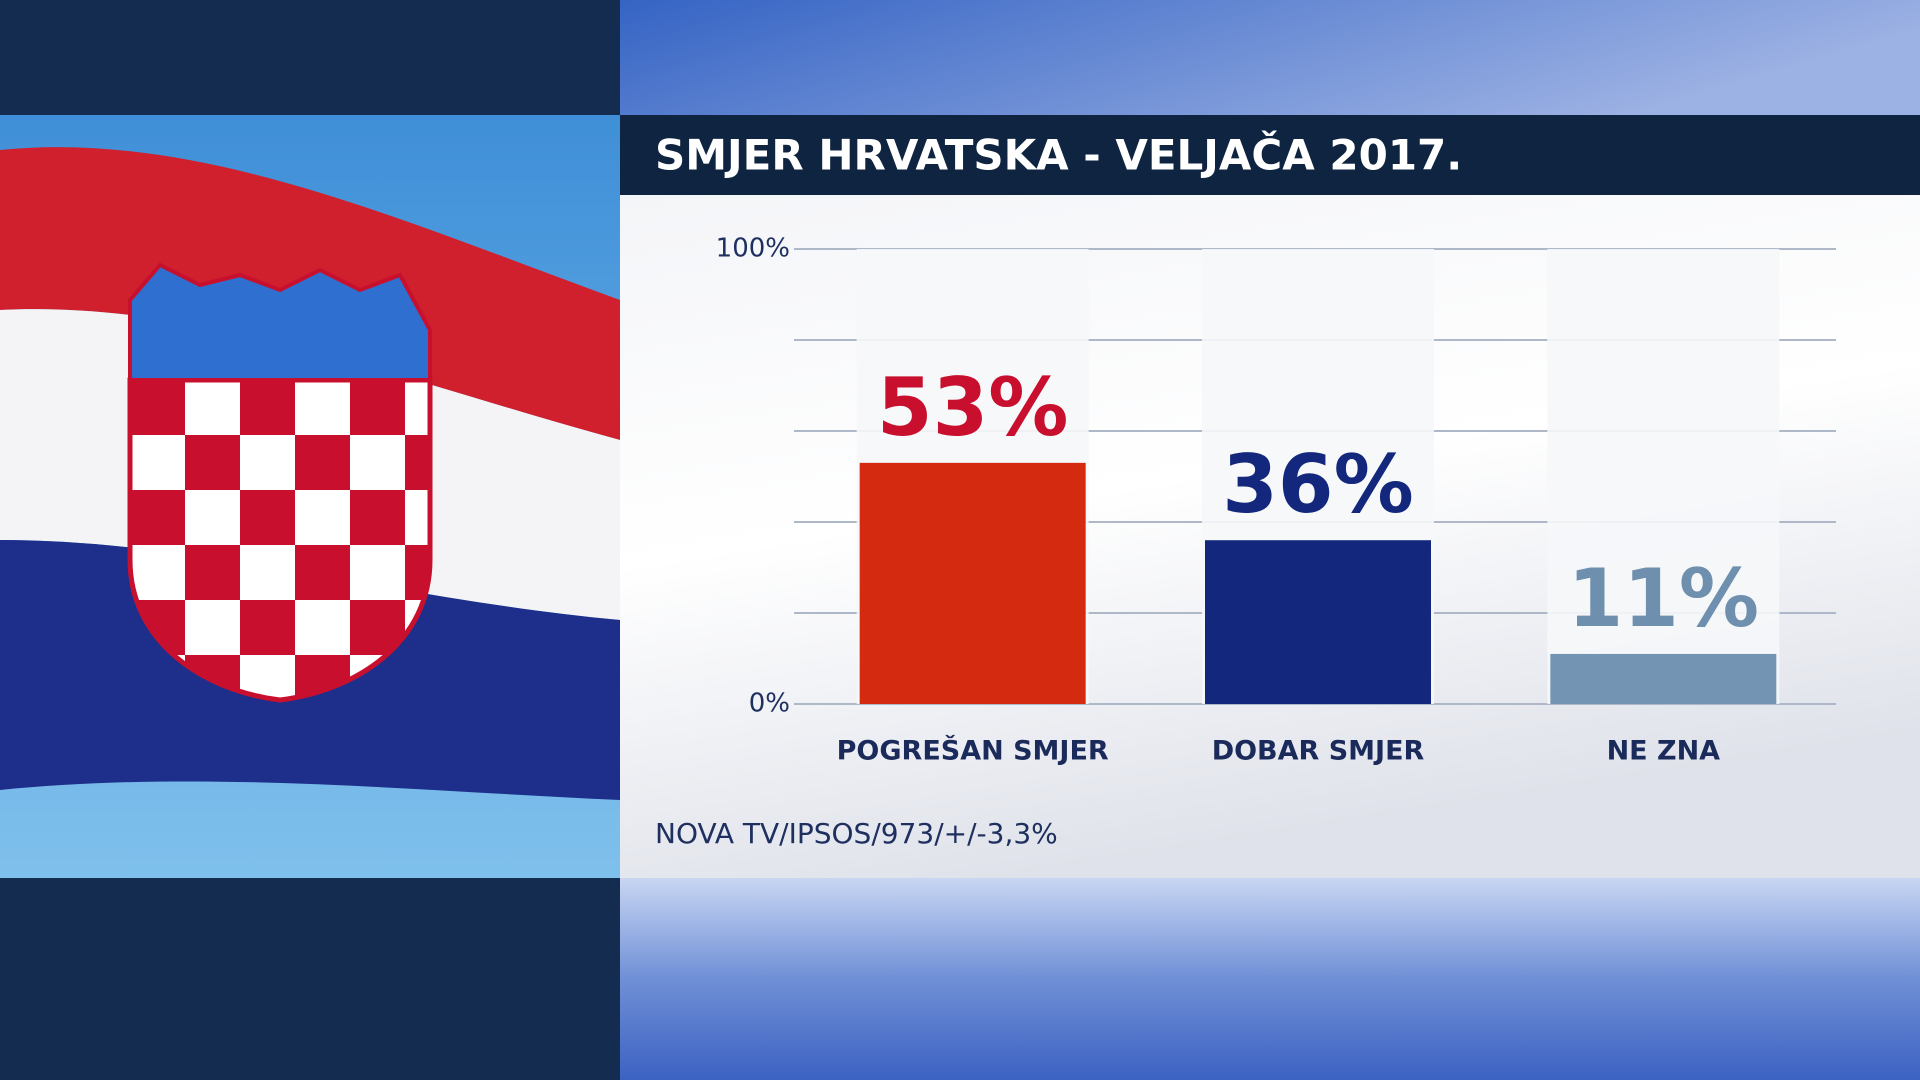  What do you see at coordinates (1058, 155) in the screenshot?
I see `chart-title: SMJER HRVATSKA - VELJAČA 2017.` at bounding box center [1058, 155].